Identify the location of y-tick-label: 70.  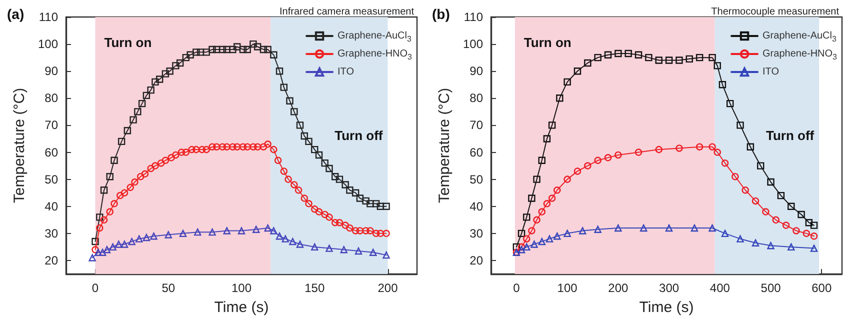
(51, 125).